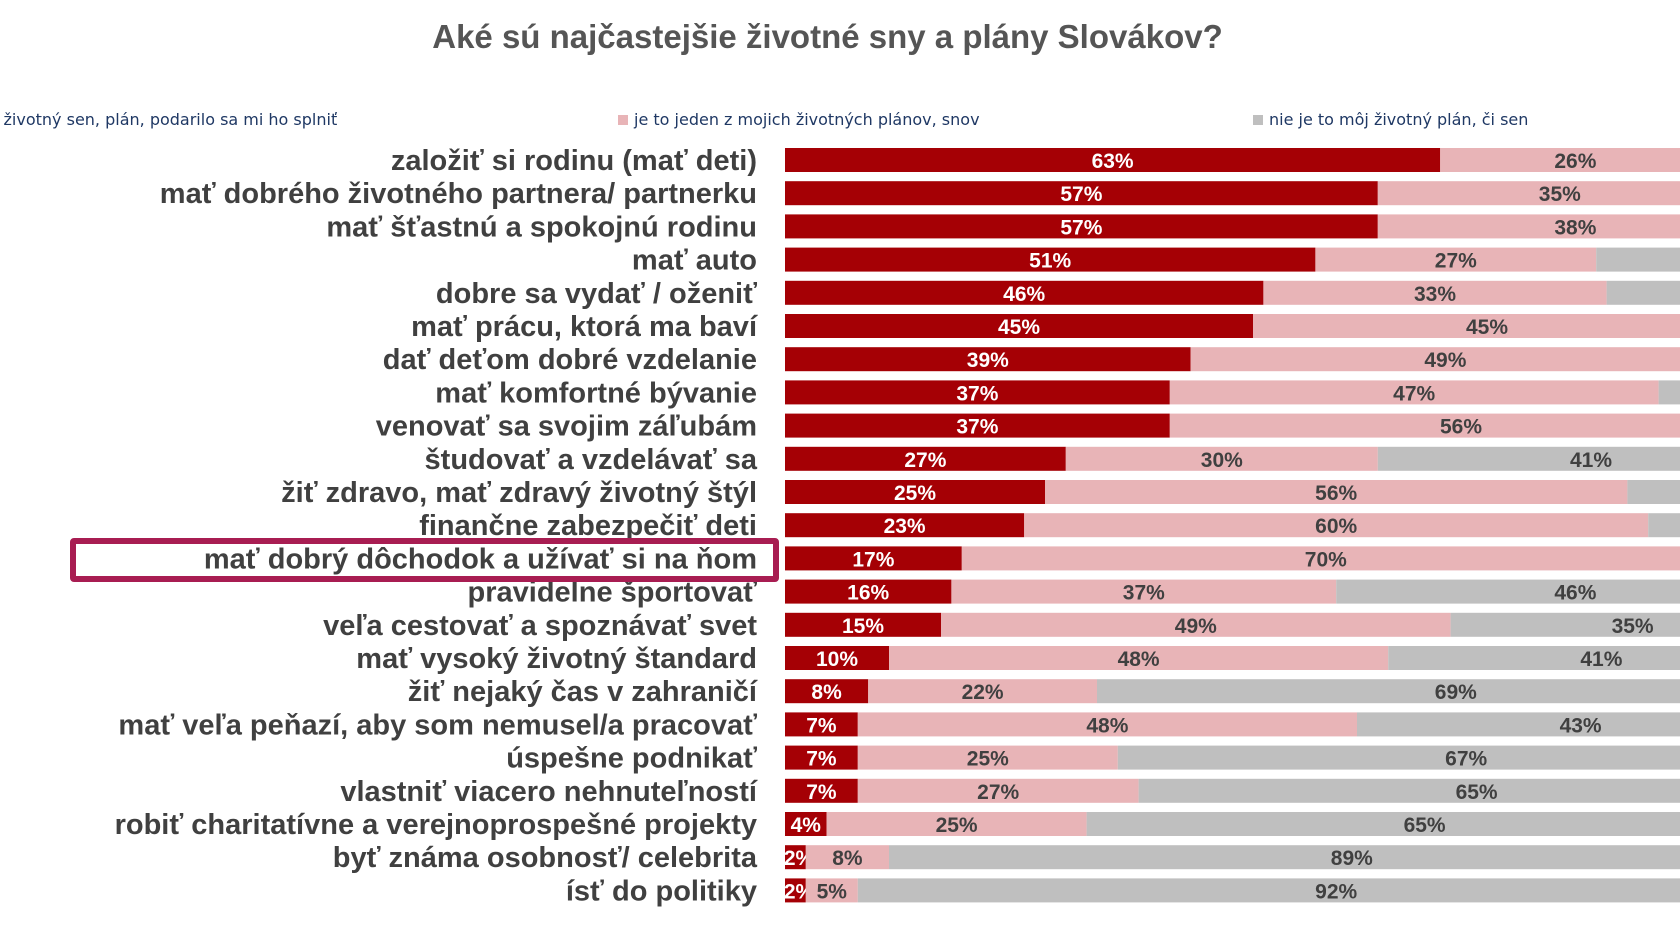 This screenshot has height=945, width=1680. What do you see at coordinates (1456, 692) in the screenshot?
I see `data-label-s3: 69%` at bounding box center [1456, 692].